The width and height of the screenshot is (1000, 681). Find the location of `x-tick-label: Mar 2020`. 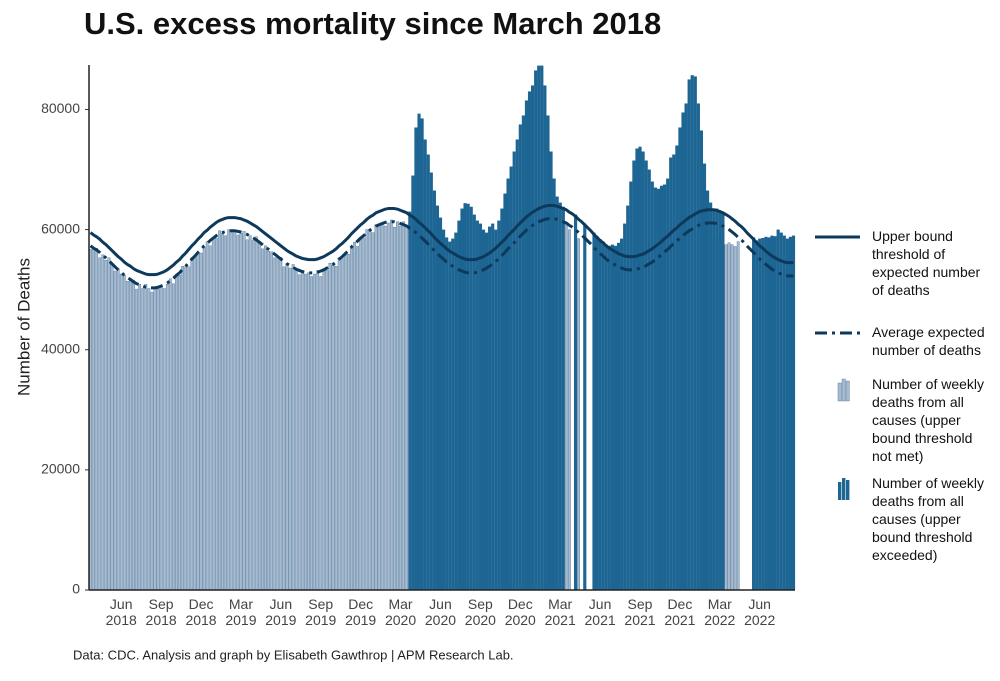

x-tick-label: Mar 2020 is located at coordinates (400, 612).